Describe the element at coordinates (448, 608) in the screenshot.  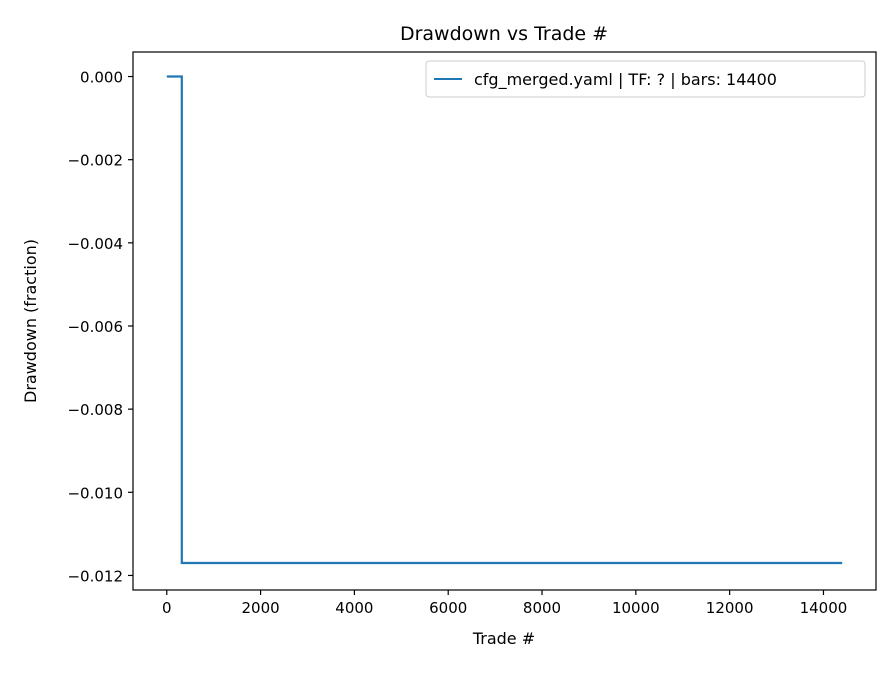
I see `x-tick-label: 6000` at that location.